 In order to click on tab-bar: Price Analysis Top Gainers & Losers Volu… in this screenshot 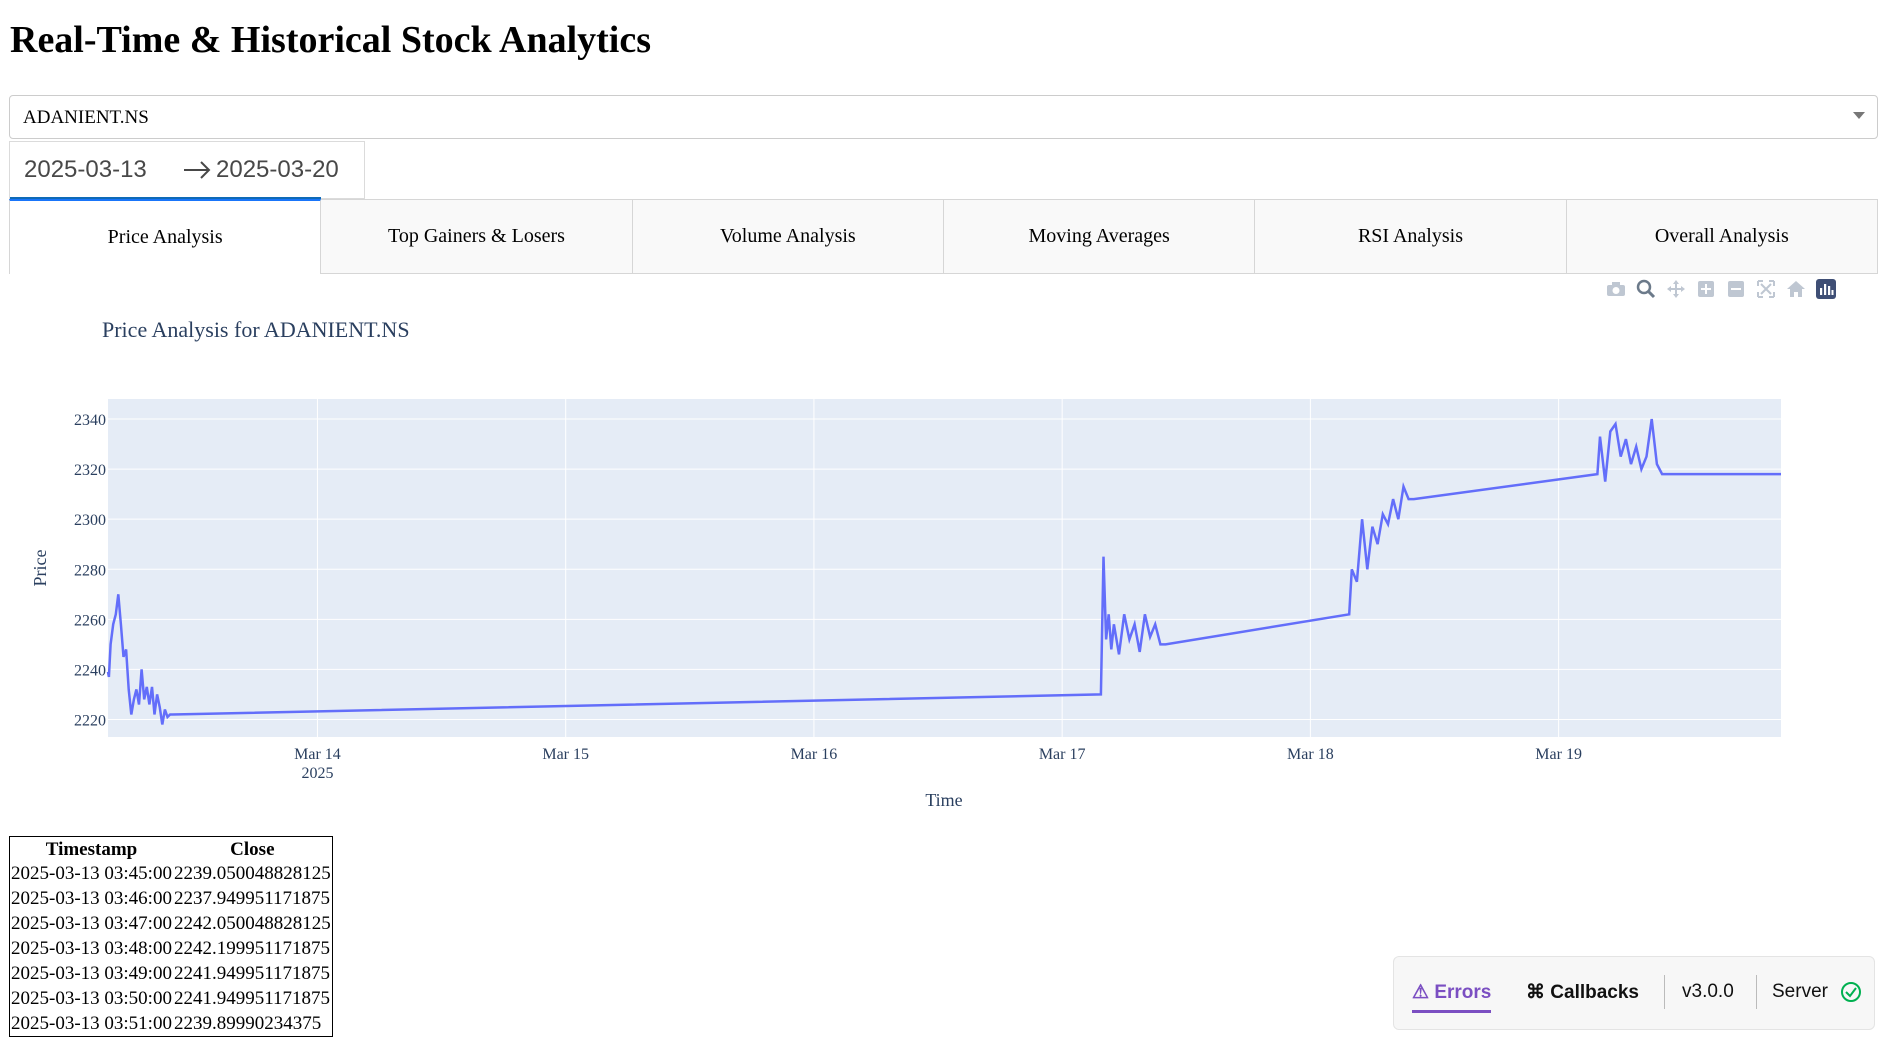, I will do `click(943, 236)`.